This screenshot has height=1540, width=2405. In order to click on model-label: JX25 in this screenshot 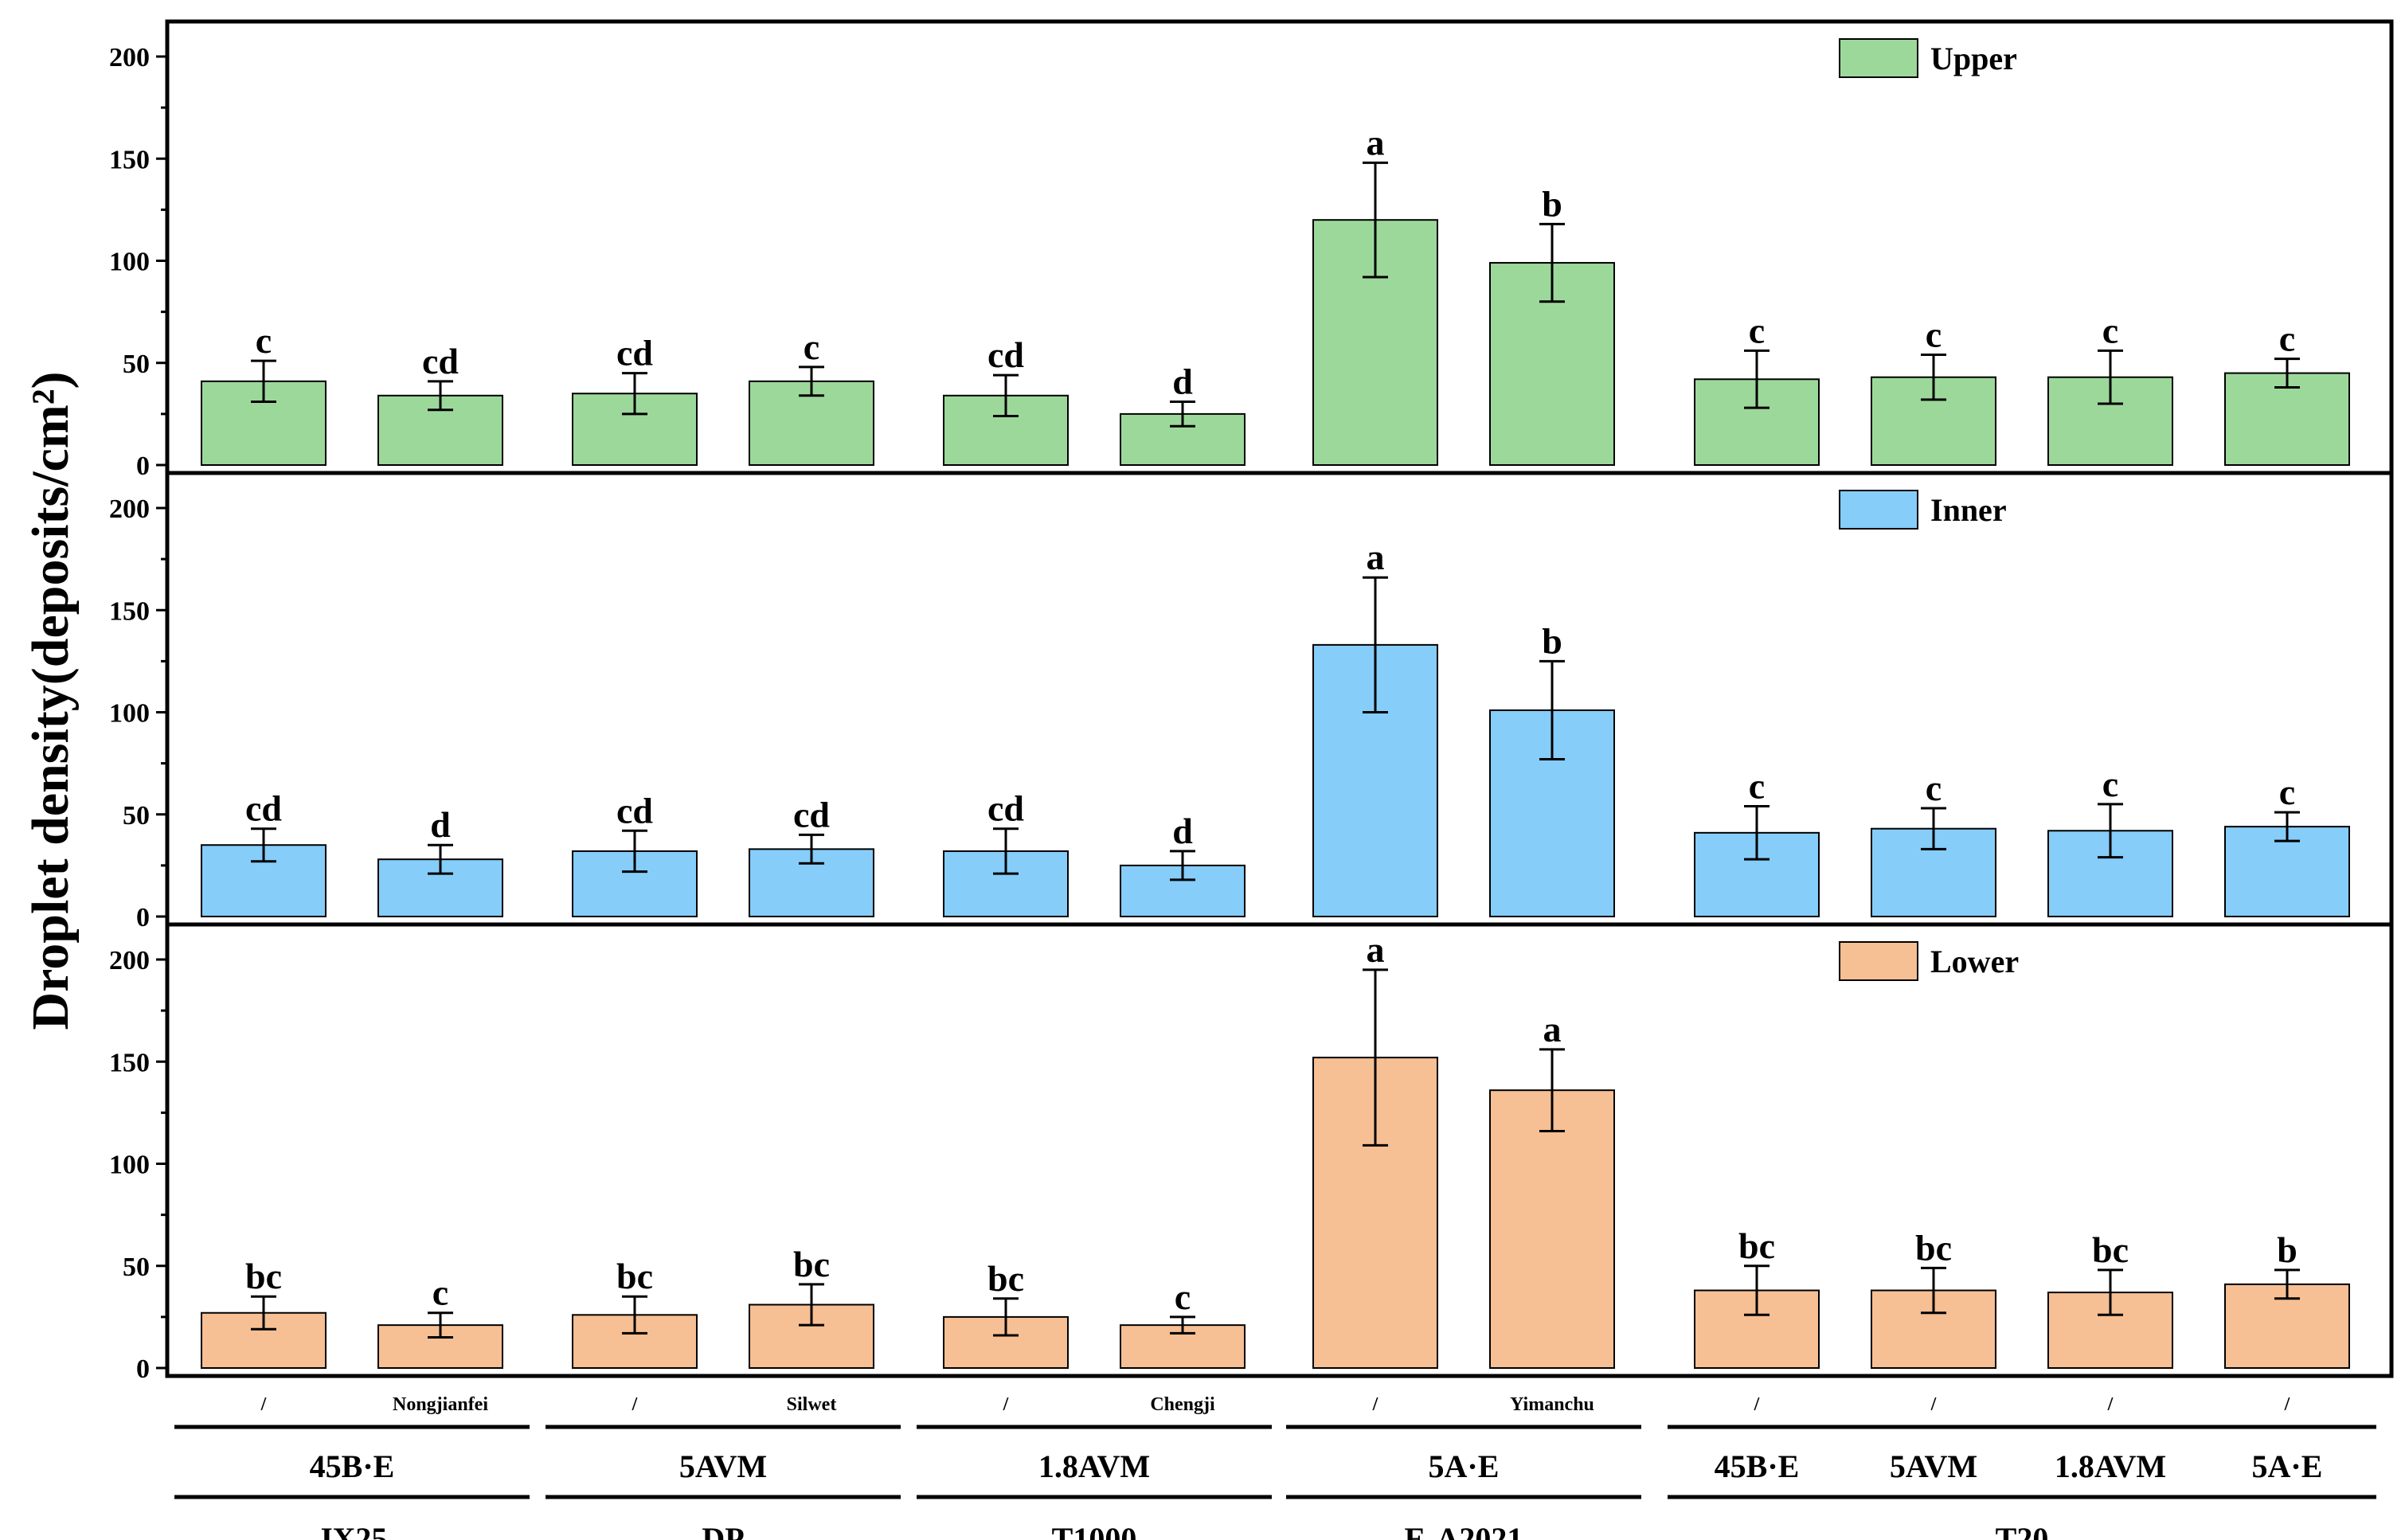, I will do `click(352, 1530)`.